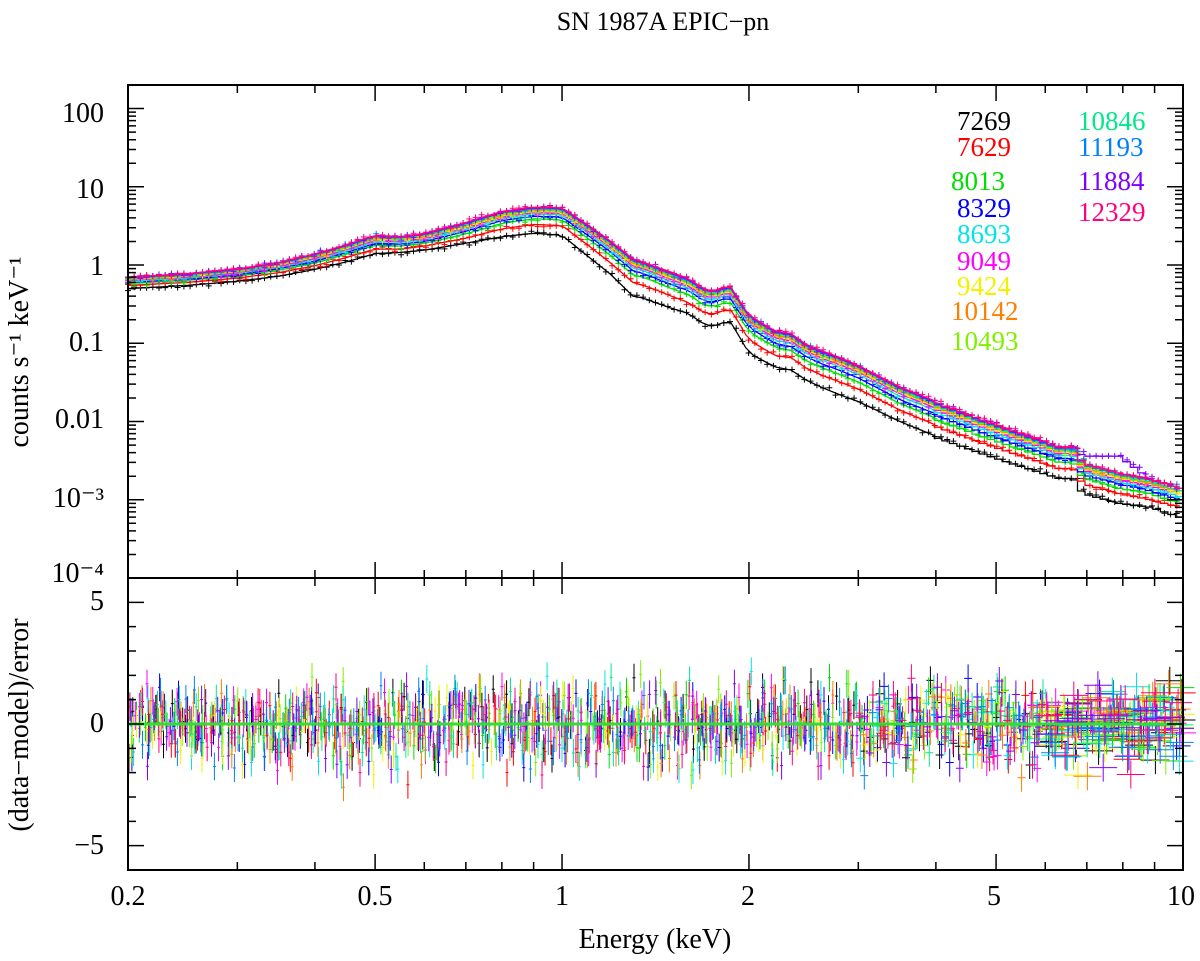 The width and height of the screenshot is (1200, 961). What do you see at coordinates (83, 113) in the screenshot?
I see `y-tick-label-100: 100` at bounding box center [83, 113].